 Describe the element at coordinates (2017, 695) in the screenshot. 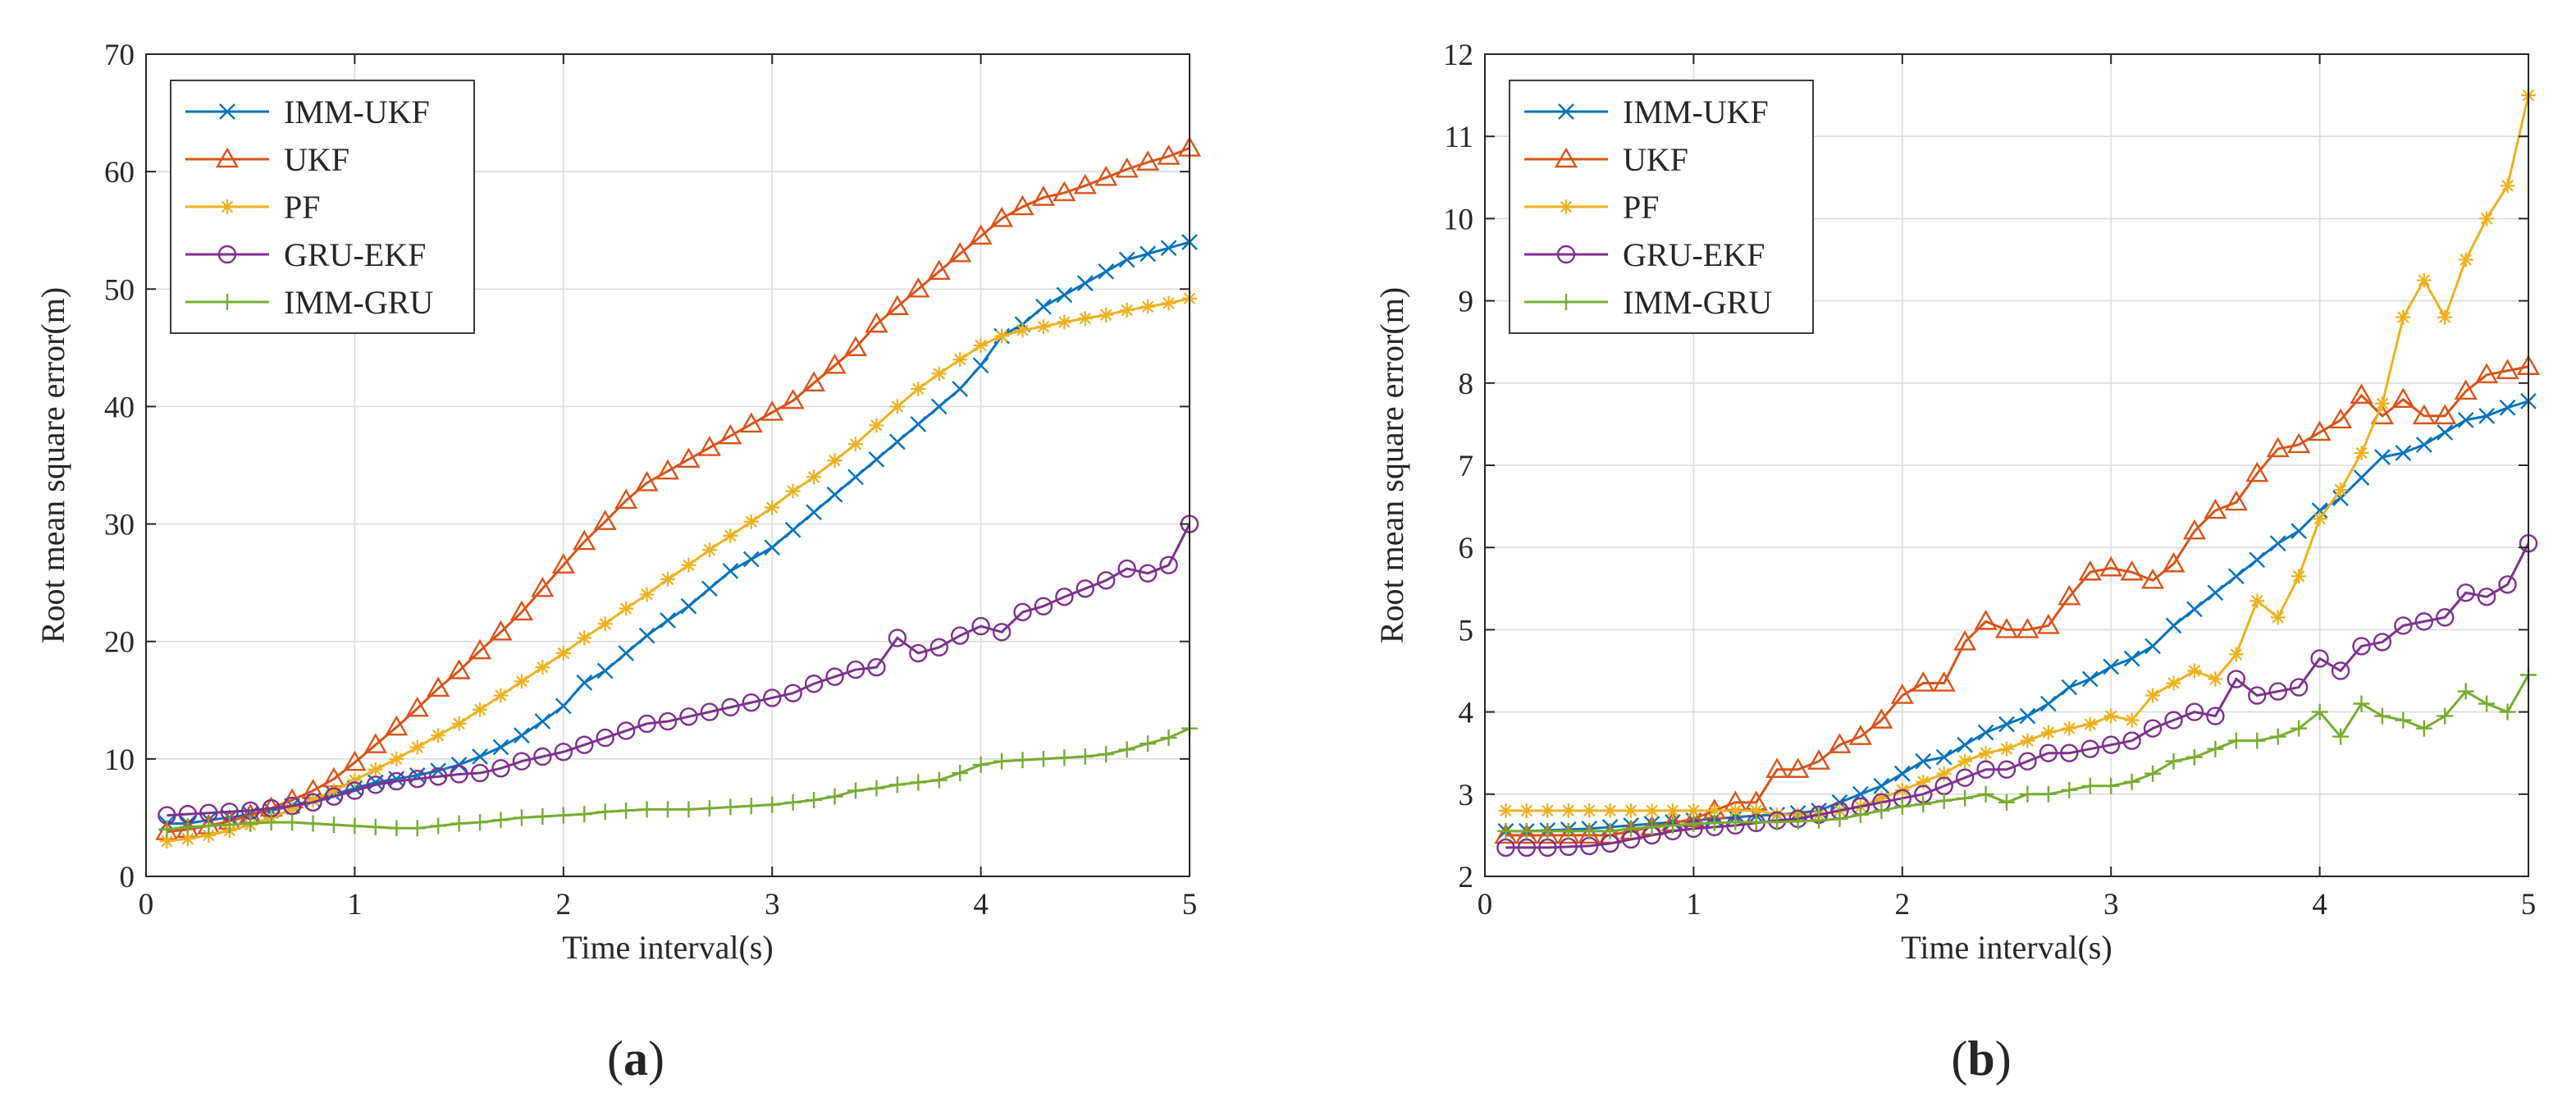

I see `b-line-gru-ekf` at that location.